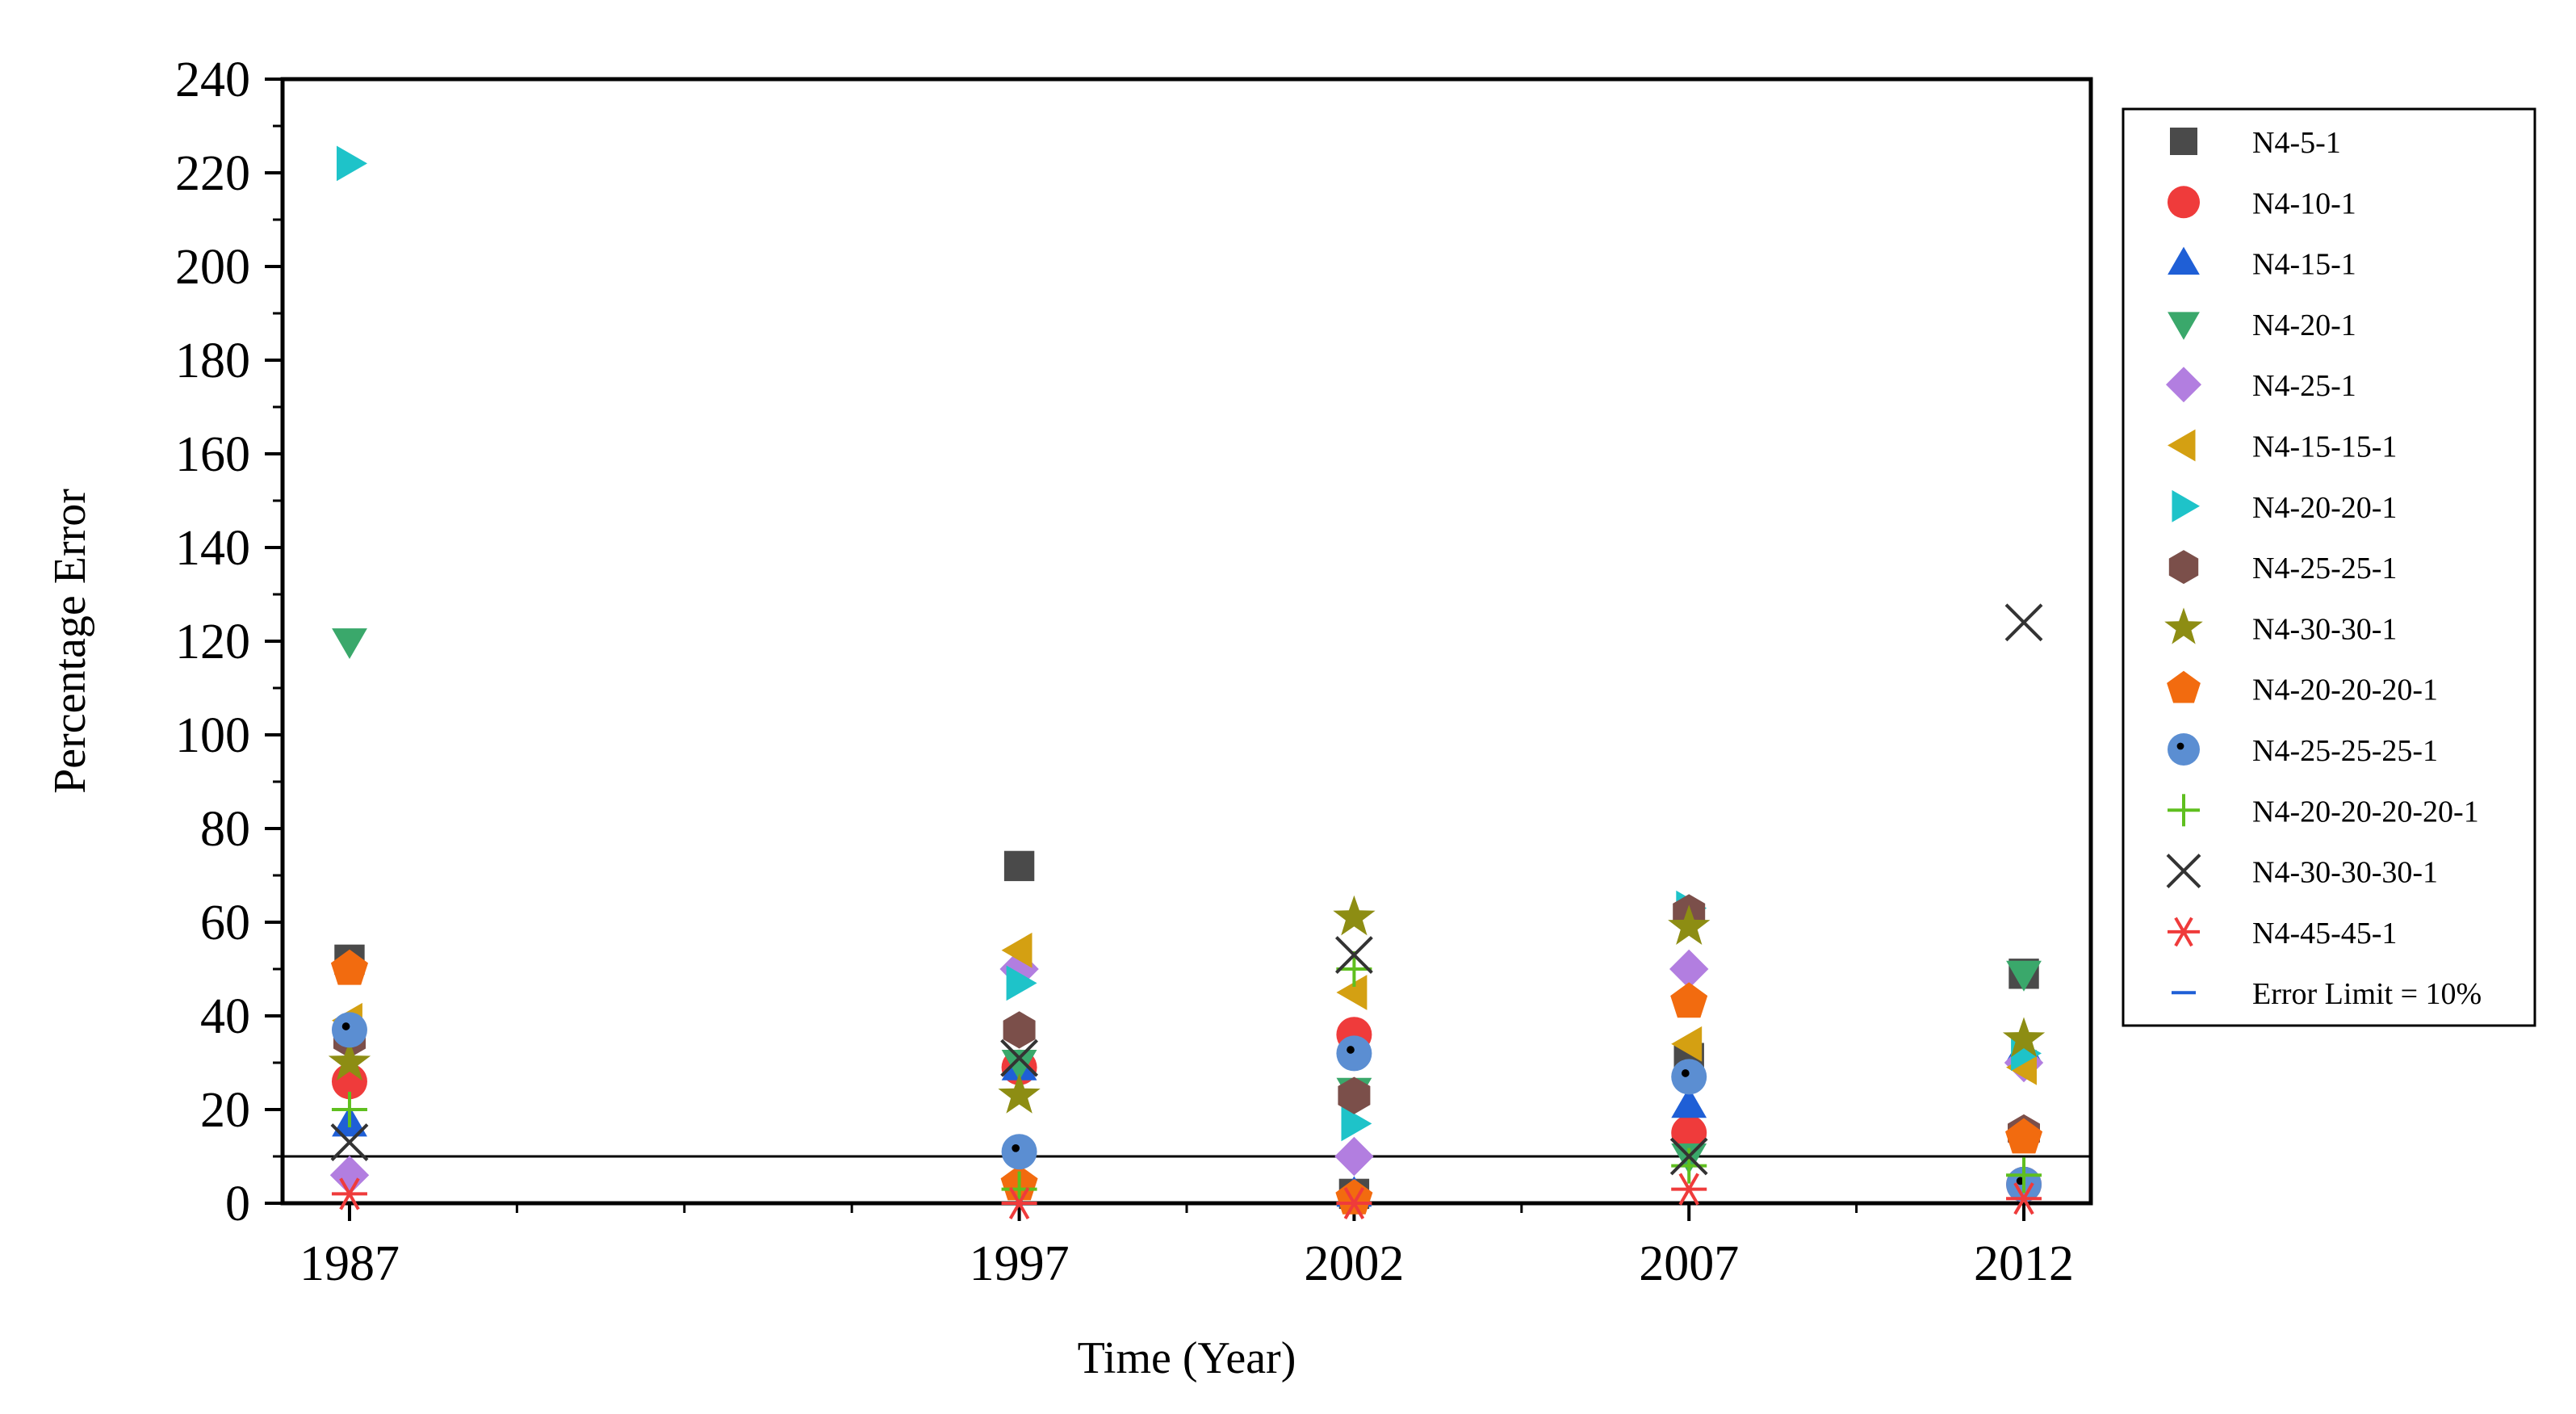 Image resolution: width=2576 pixels, height=1414 pixels. Describe the element at coordinates (349, 1263) in the screenshot. I see `x-tick-label: 1987` at that location.